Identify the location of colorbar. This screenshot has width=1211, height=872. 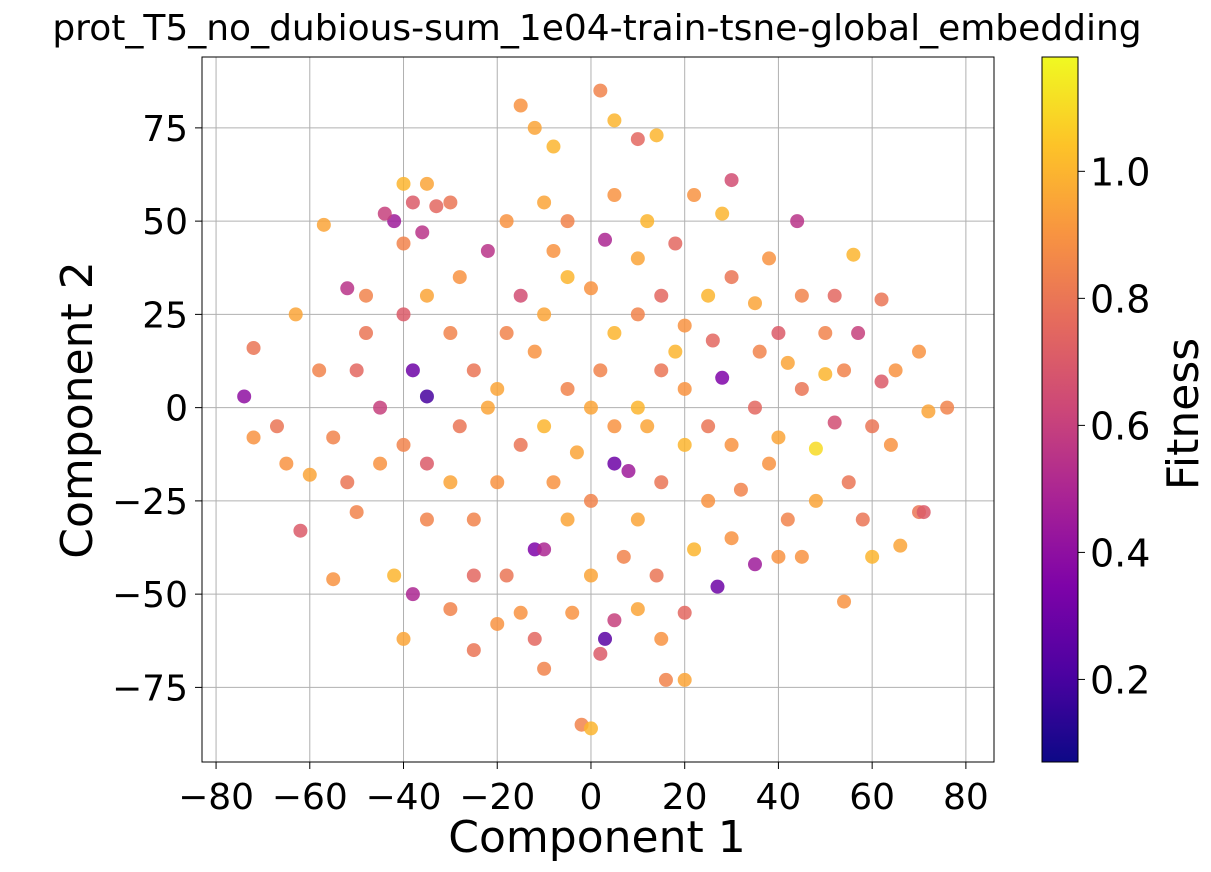
(1060, 409).